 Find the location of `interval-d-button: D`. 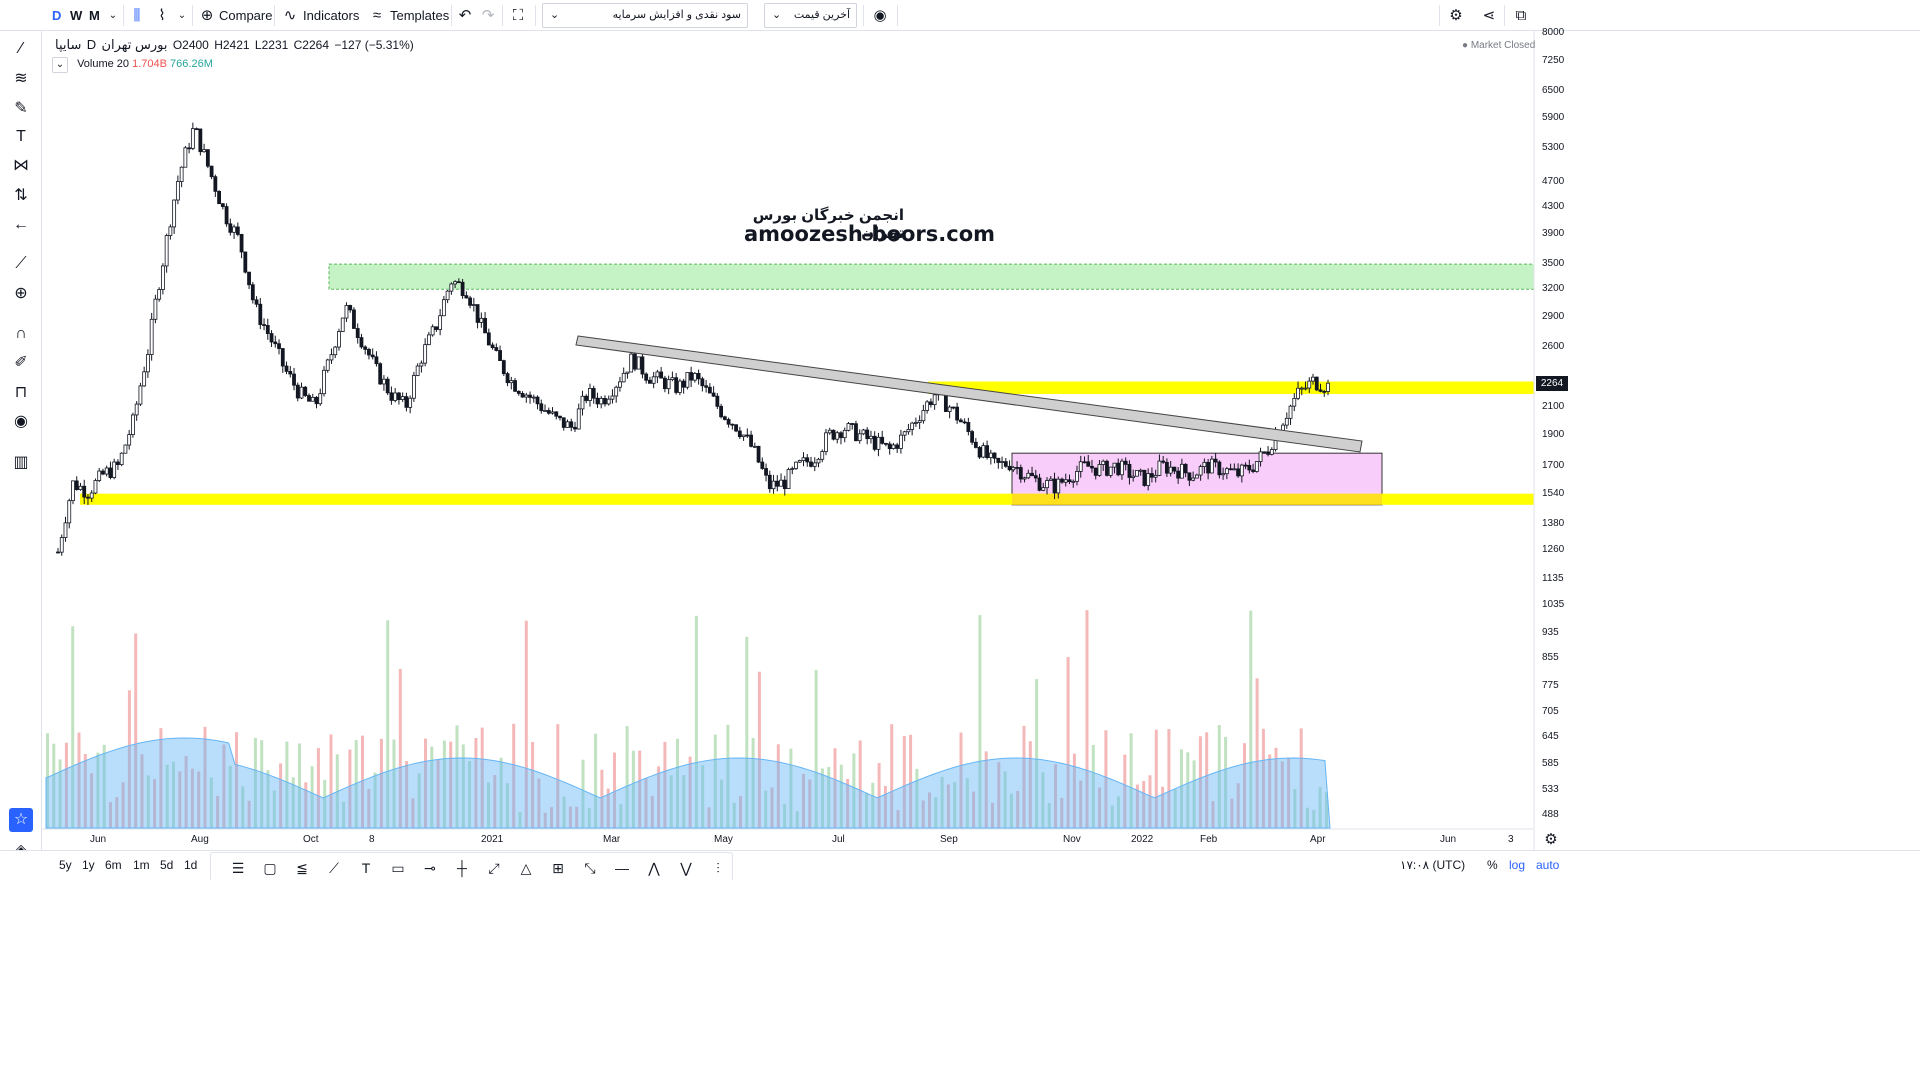

interval-d-button: D is located at coordinates (57, 15).